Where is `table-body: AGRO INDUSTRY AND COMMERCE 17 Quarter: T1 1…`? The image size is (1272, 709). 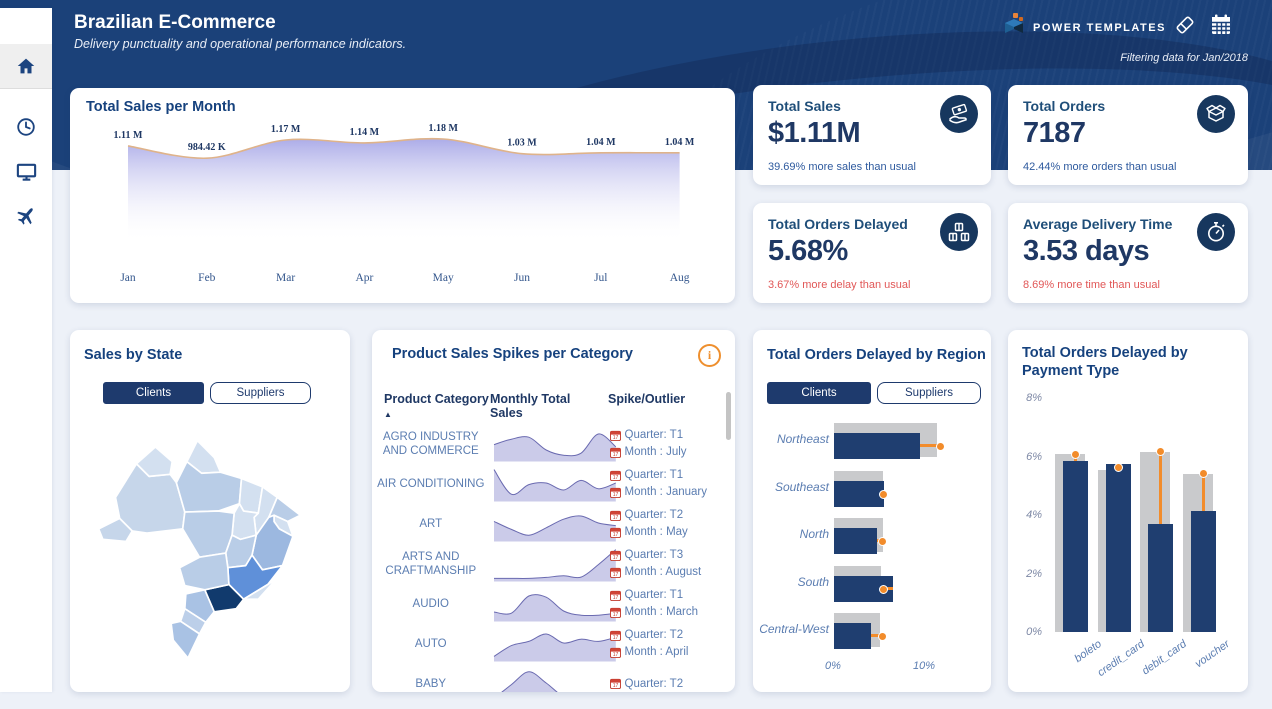 table-body: AGRO INDUSTRY AND COMMERCE 17 Quarter: T1 1… is located at coordinates (549, 558).